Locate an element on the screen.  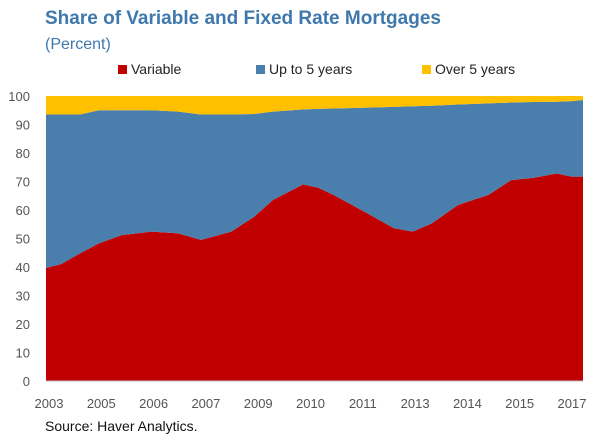
y-tick-label: 30 is located at coordinates (23, 296).